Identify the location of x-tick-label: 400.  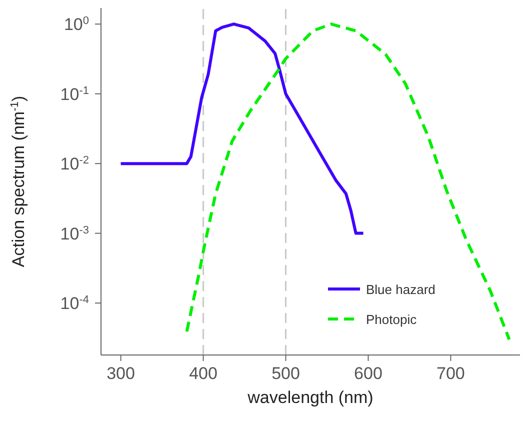
(203, 373).